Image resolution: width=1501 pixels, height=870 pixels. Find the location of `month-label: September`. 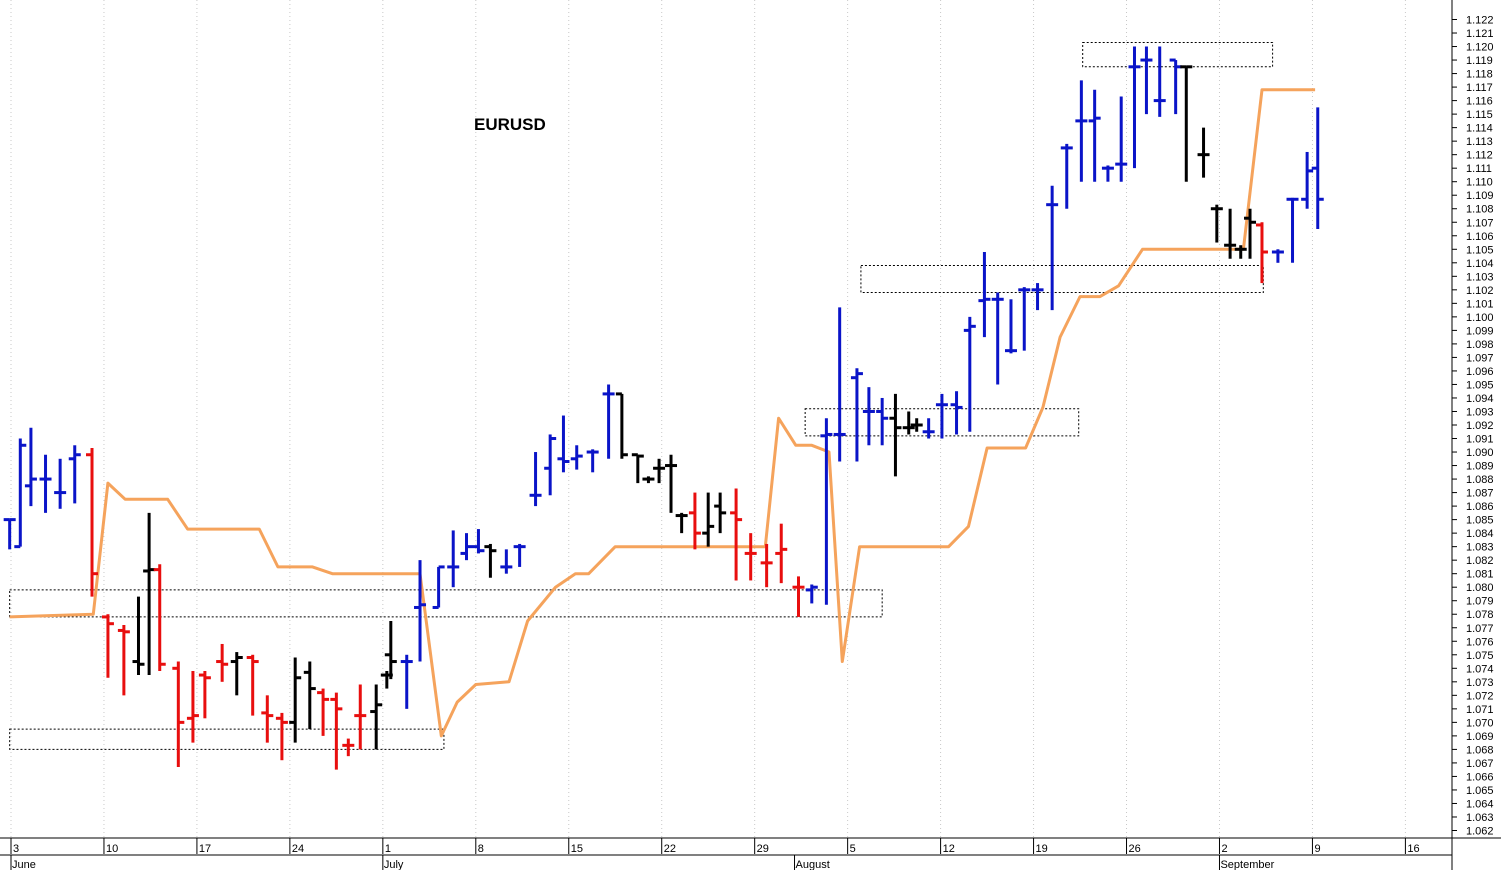

month-label: September is located at coordinates (1247, 864).